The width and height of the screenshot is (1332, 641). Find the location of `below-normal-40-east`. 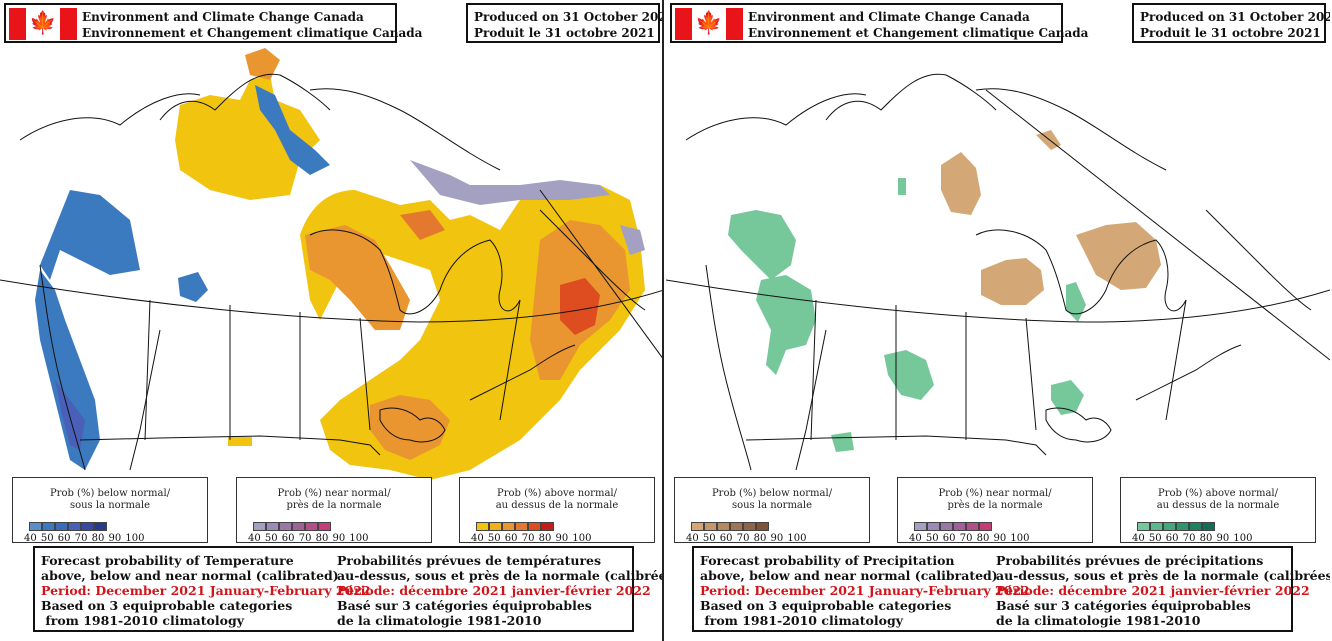

below-normal-40-east is located at coordinates (1118, 256).